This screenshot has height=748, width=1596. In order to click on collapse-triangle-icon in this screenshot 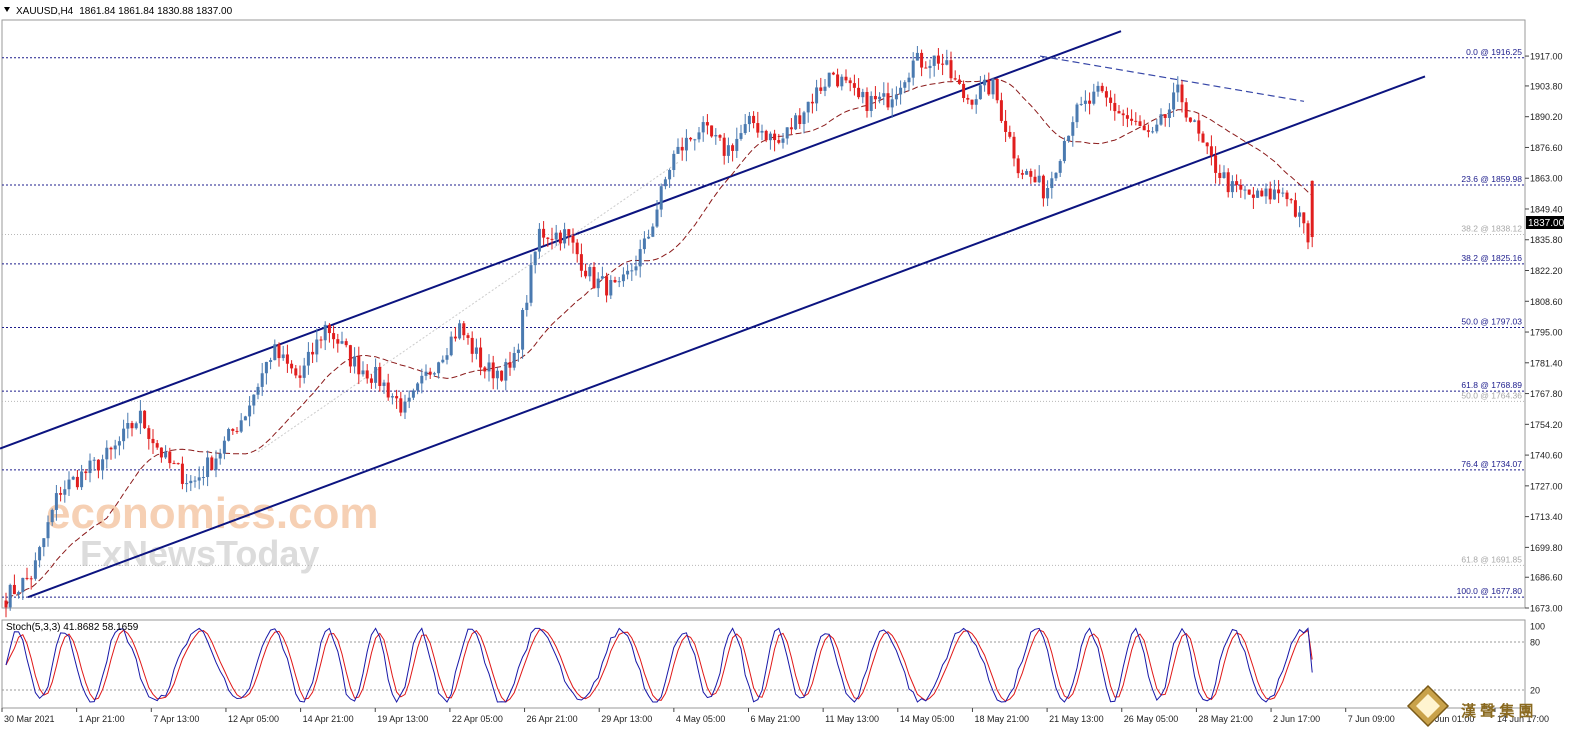, I will do `click(7, 9)`.